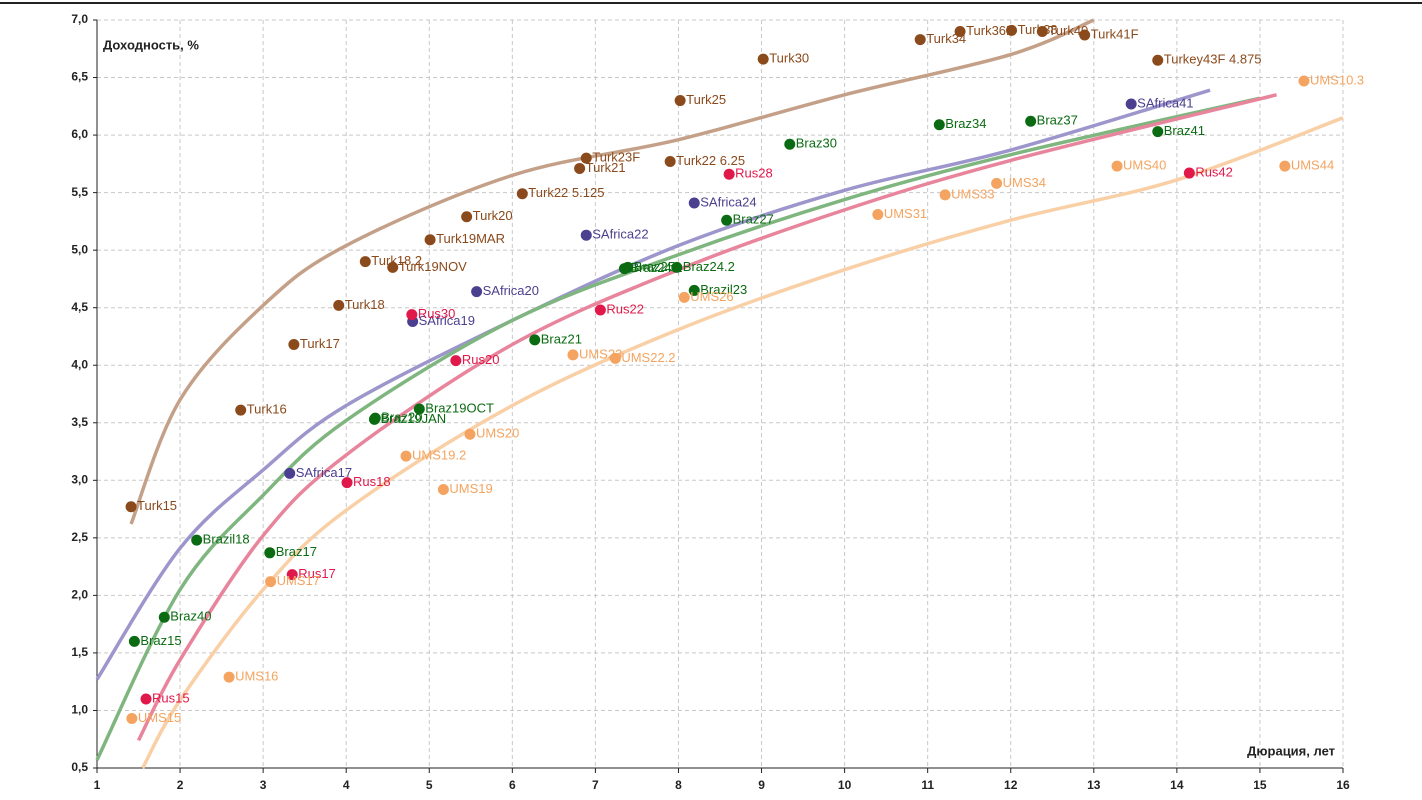 The width and height of the screenshot is (1422, 800). What do you see at coordinates (905, 213) in the screenshot?
I see `point-label: UMS31` at bounding box center [905, 213].